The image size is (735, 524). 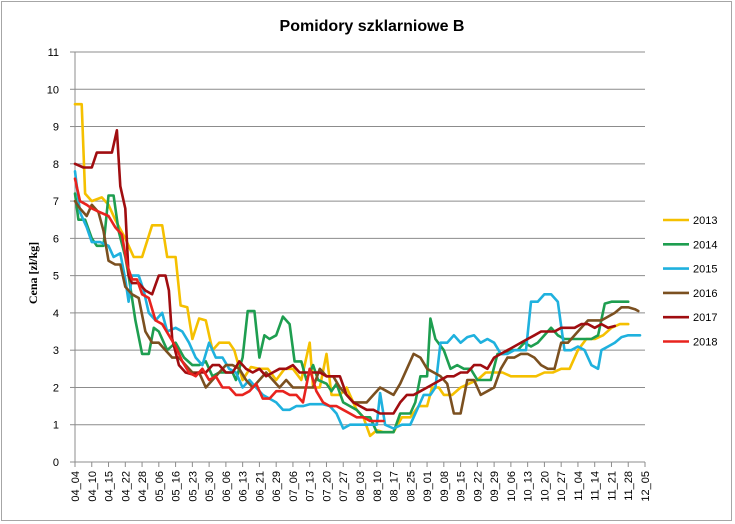 What do you see at coordinates (56, 277) in the screenshot?
I see `y-tick-label: 5` at bounding box center [56, 277].